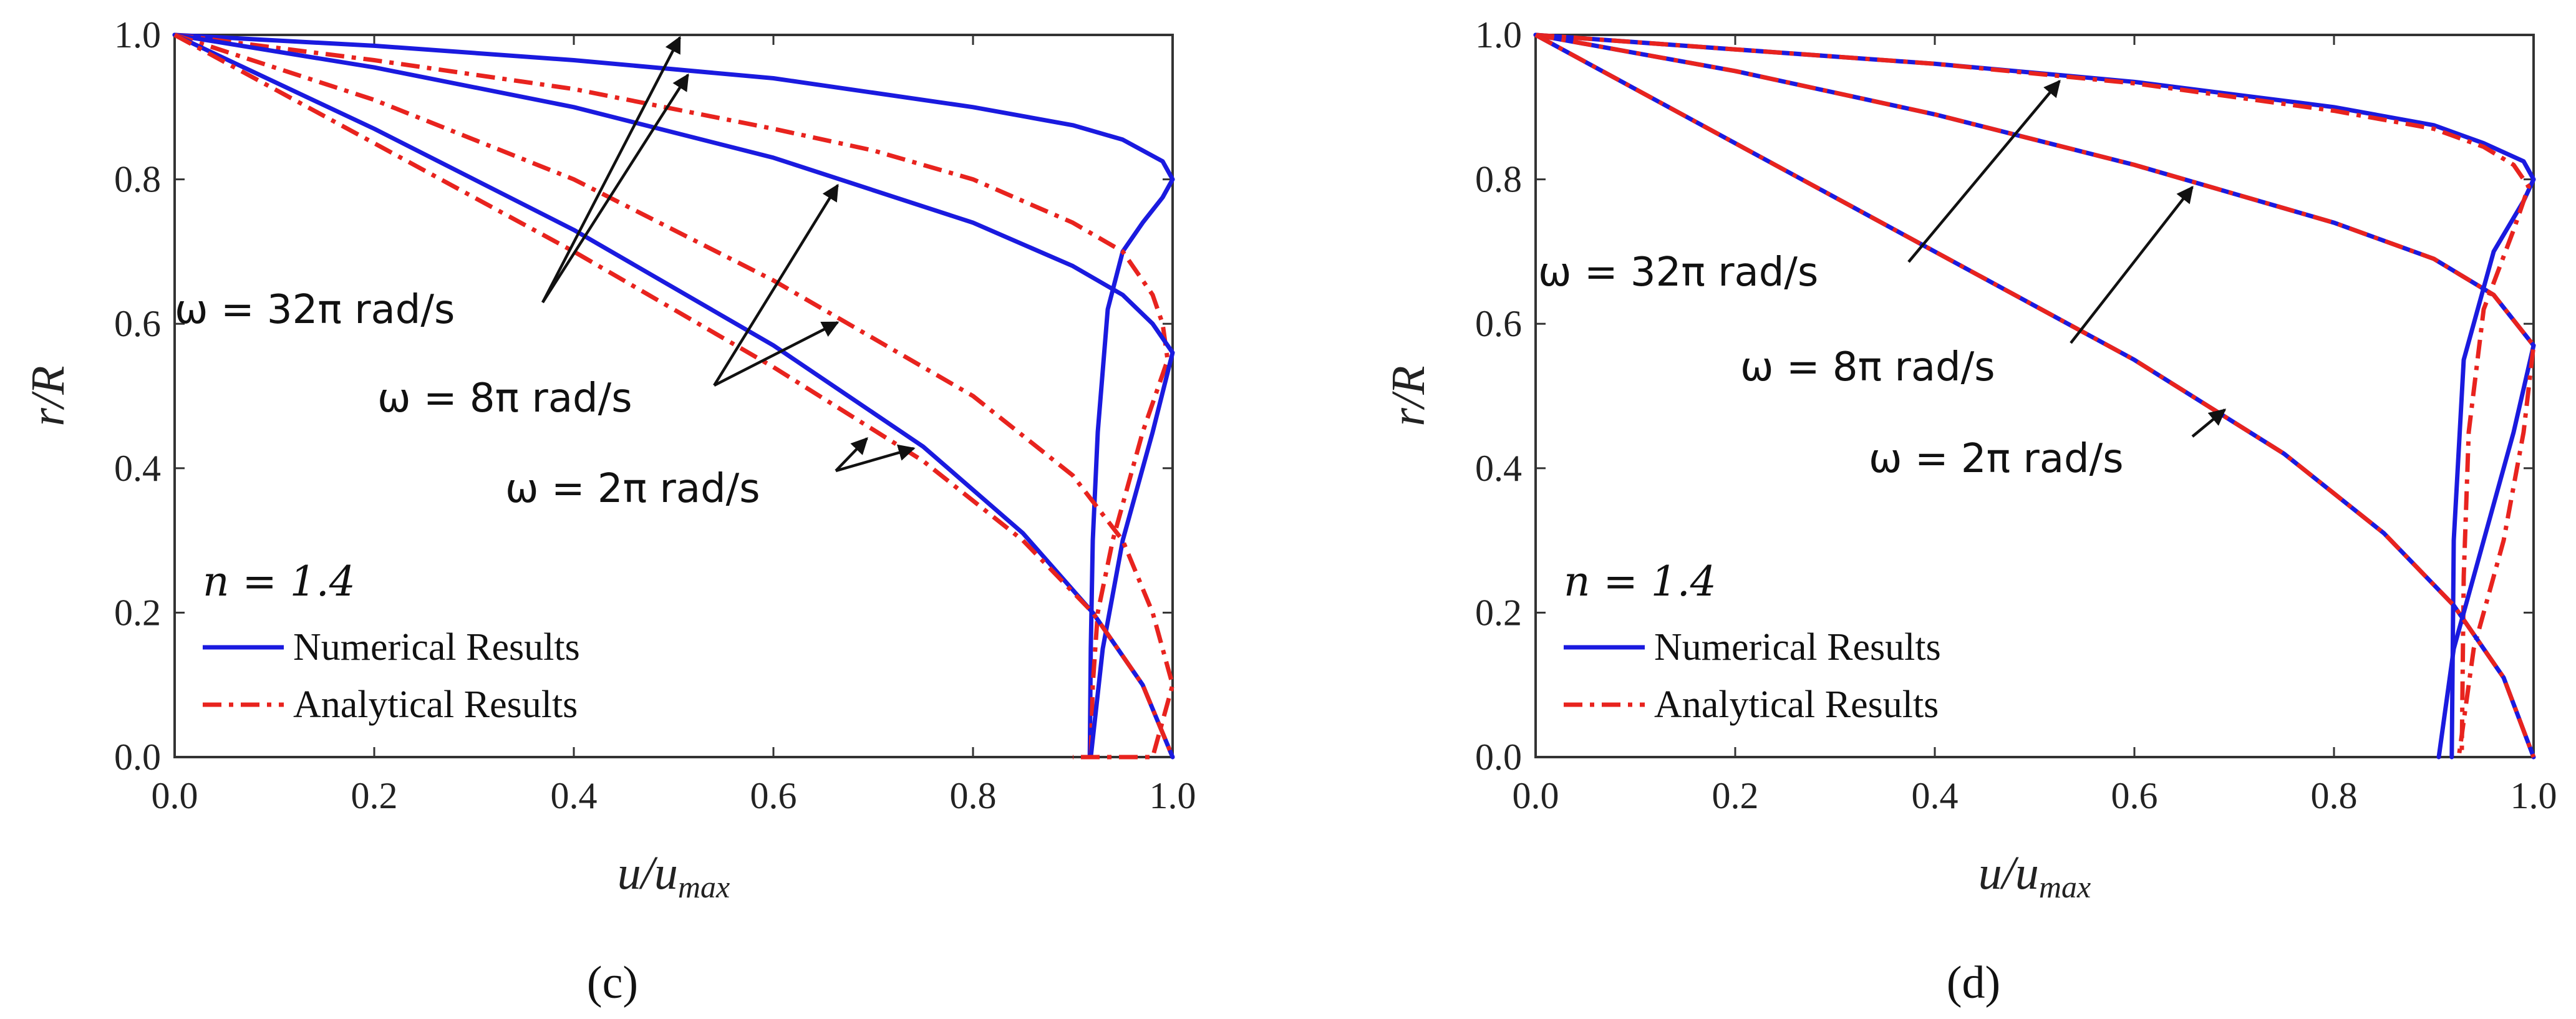  I want to click on arrow-8pi, so click(2132, 264).